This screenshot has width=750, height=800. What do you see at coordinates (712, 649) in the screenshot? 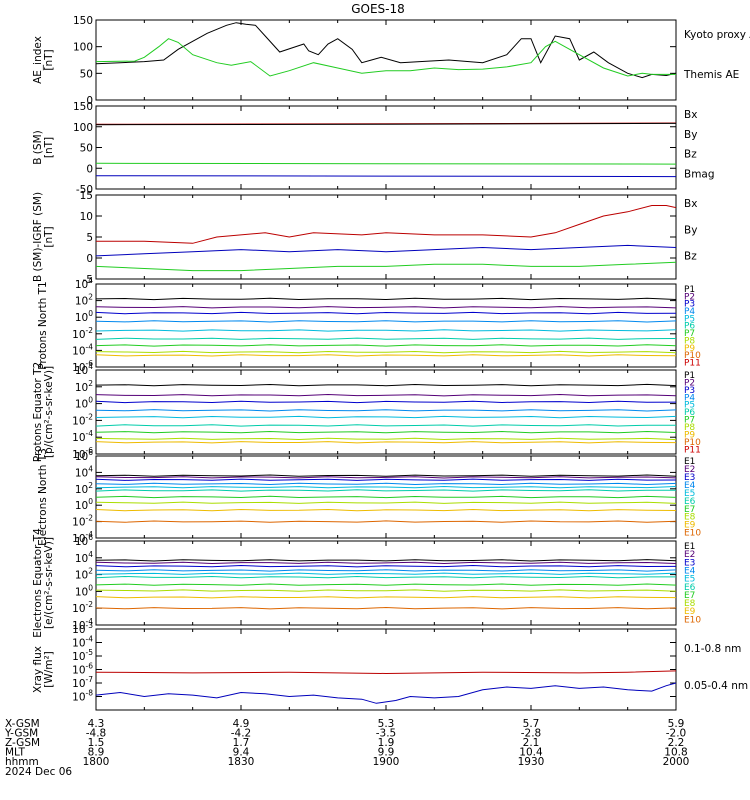
I see `legend-xray-long: 0.1-0.8 nm` at bounding box center [712, 649].